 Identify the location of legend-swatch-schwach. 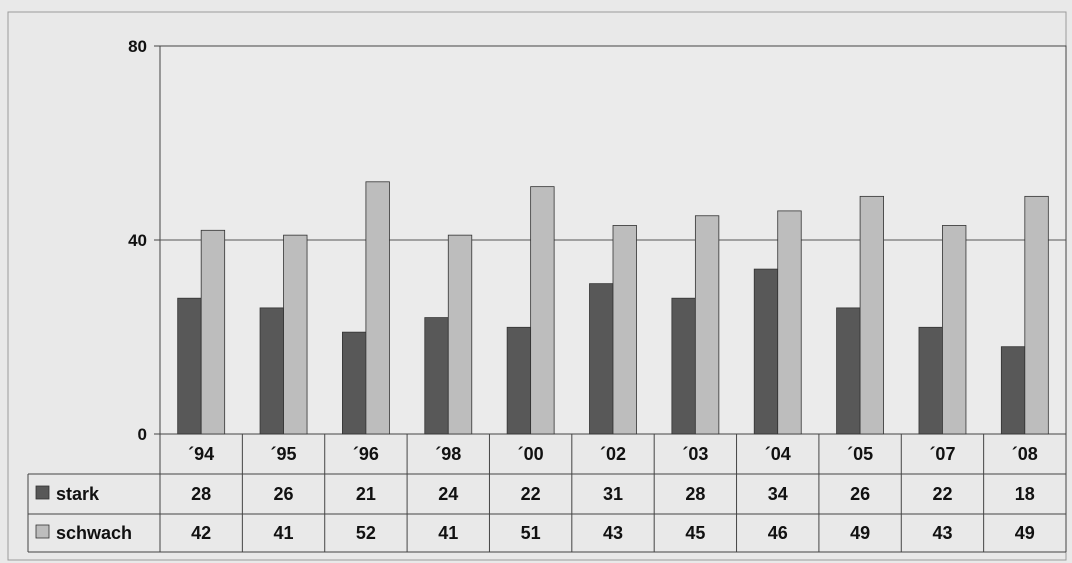
(42, 531).